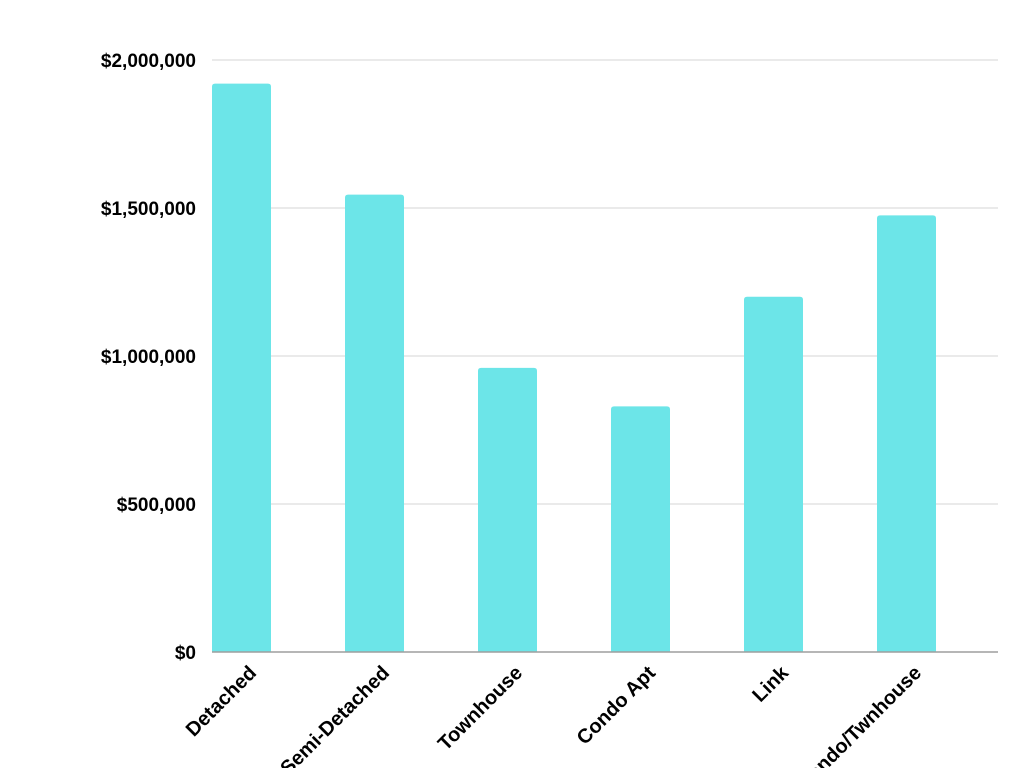 The width and height of the screenshot is (1024, 768). What do you see at coordinates (773, 474) in the screenshot?
I see `bar-link` at bounding box center [773, 474].